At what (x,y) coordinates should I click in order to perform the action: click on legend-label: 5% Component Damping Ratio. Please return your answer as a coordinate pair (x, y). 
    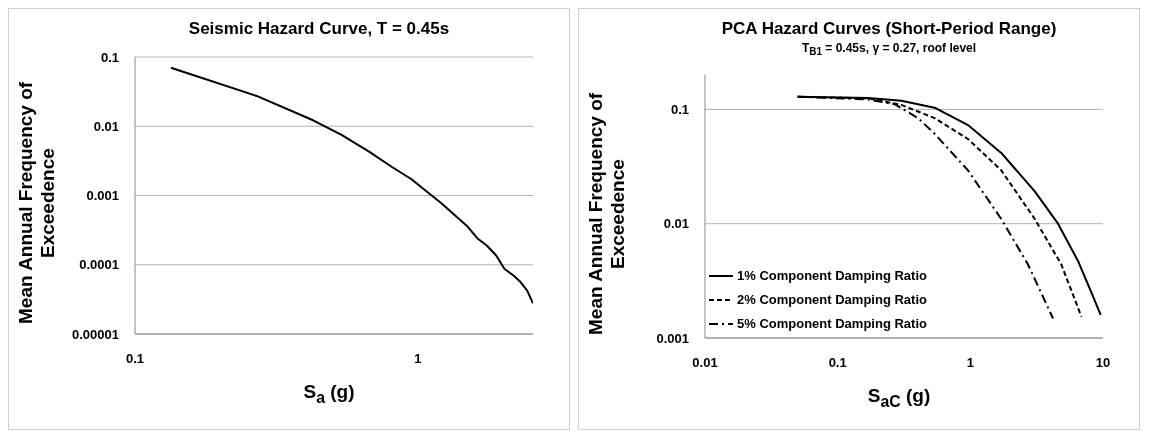
    Looking at the image, I should click on (832, 324).